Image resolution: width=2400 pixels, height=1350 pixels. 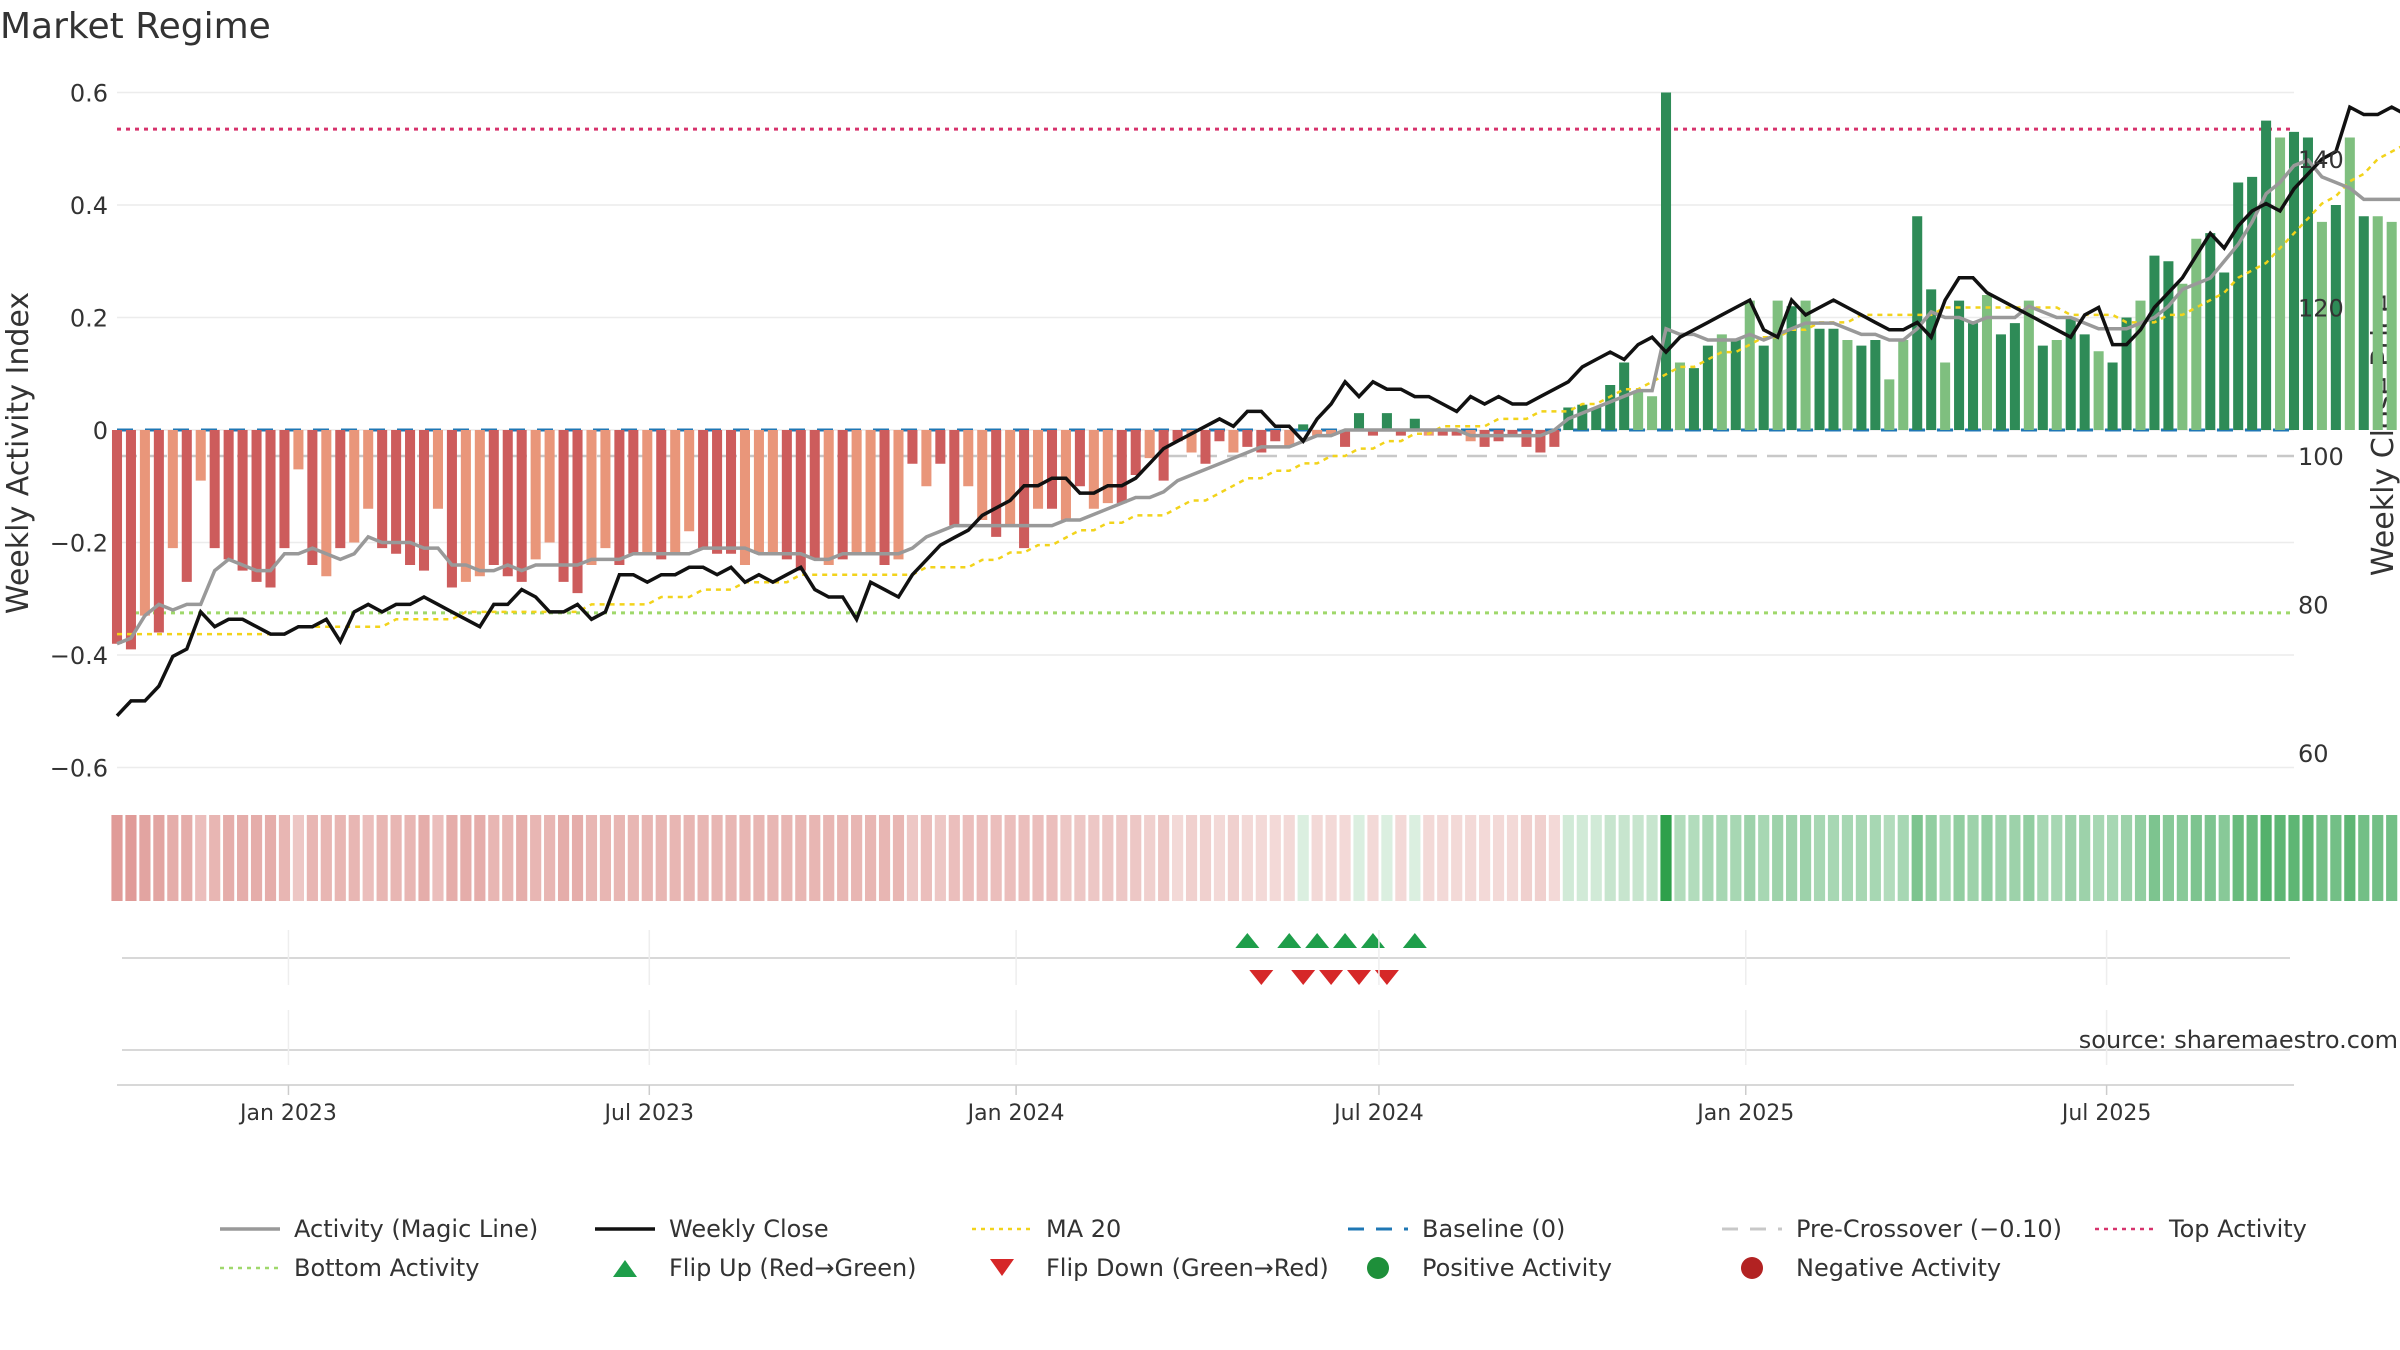 What do you see at coordinates (89, 206) in the screenshot?
I see `left-tick-label: 0.4` at bounding box center [89, 206].